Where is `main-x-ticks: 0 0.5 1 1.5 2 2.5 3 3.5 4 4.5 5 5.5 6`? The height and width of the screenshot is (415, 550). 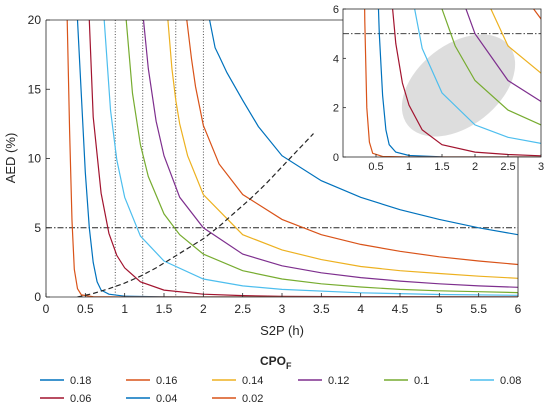
main-x-ticks: 0 0.5 1 1.5 2 2.5 3 3.5 4 4.5 5 5.5 6 is located at coordinates (282, 304).